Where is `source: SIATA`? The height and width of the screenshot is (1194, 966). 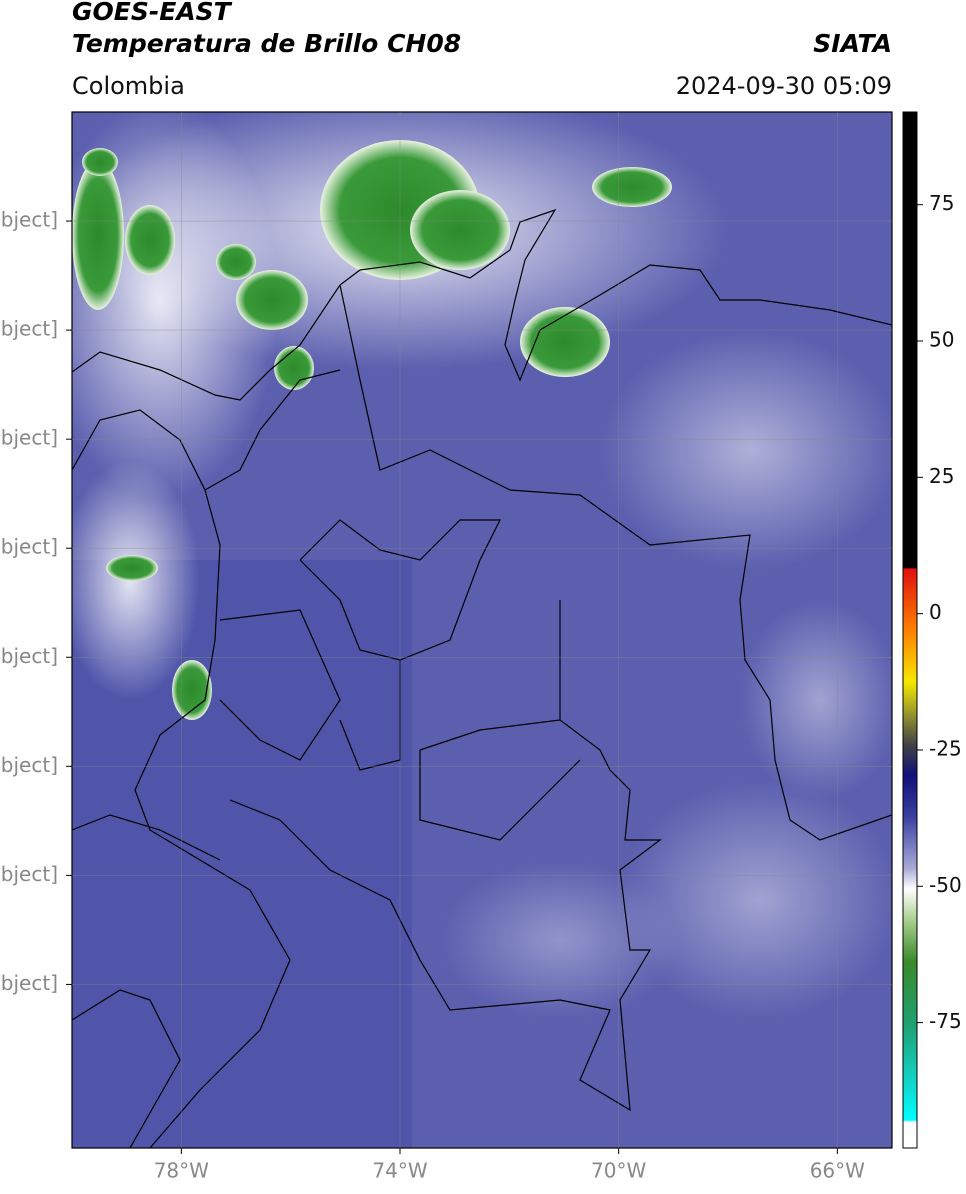 source: SIATA is located at coordinates (852, 43).